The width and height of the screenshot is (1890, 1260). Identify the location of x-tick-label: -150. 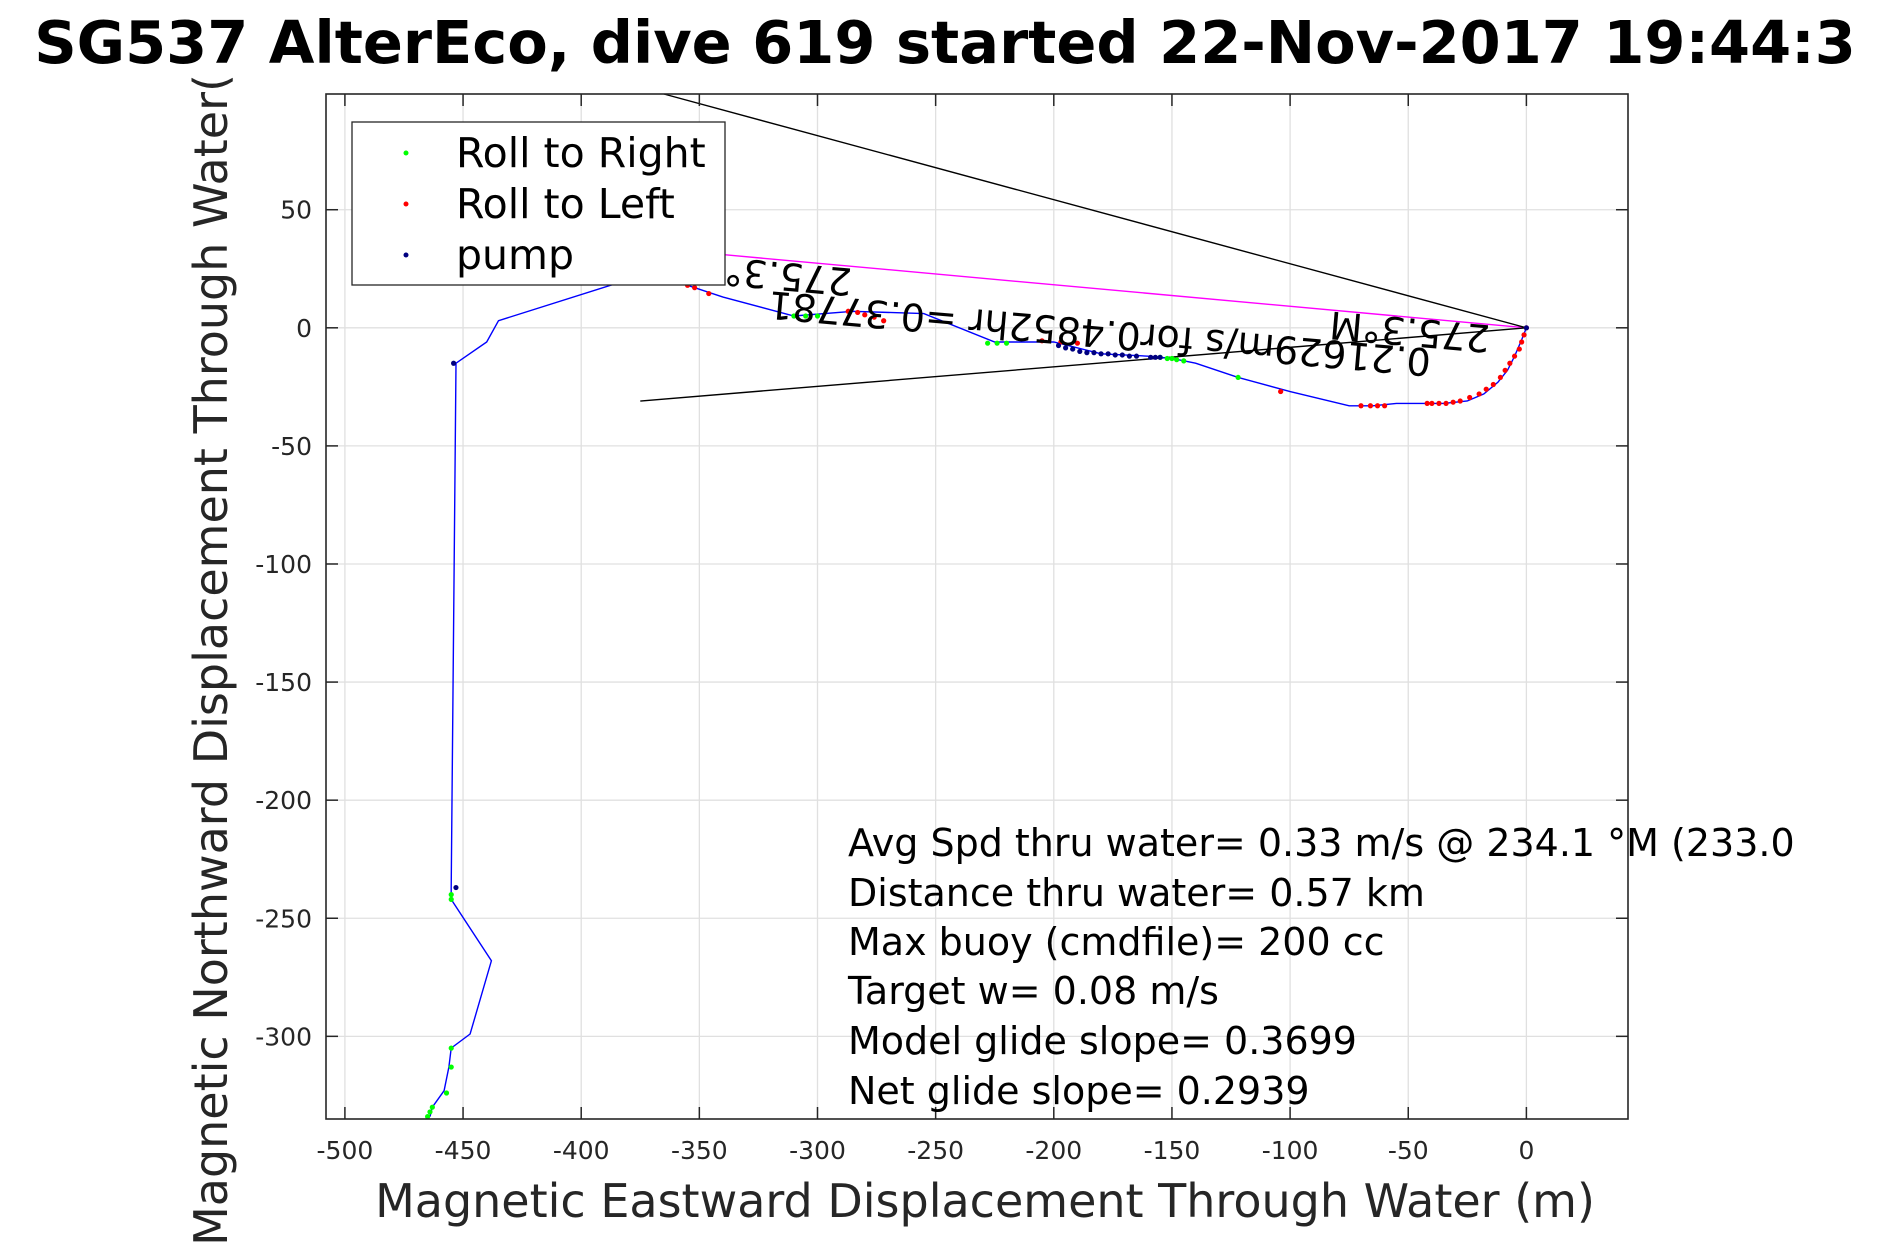
(1172, 1150).